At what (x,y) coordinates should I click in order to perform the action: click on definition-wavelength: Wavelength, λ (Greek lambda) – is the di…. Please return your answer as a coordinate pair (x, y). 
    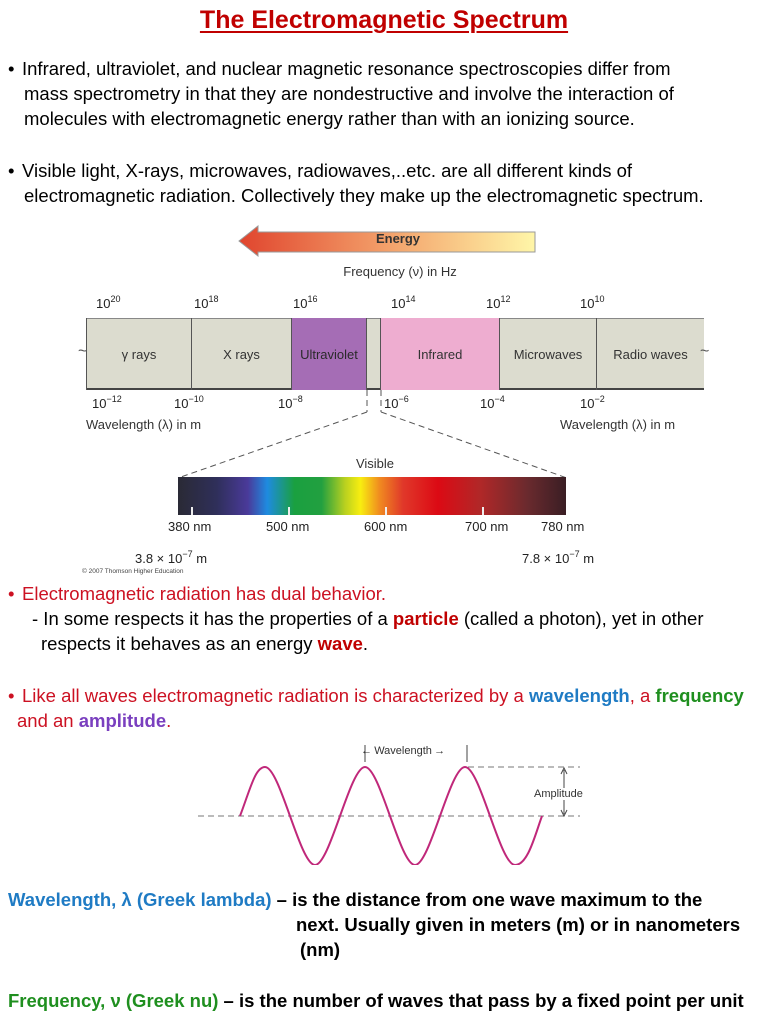
    Looking at the image, I should click on (388, 924).